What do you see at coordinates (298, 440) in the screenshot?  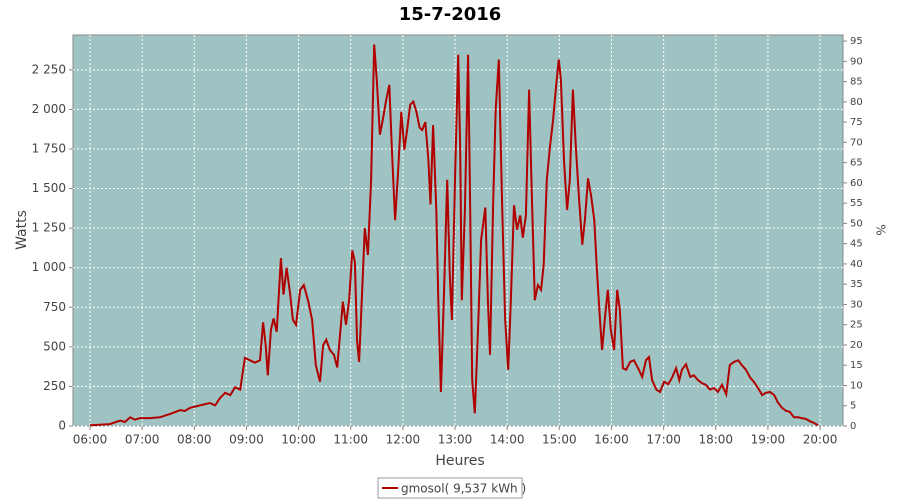 I see `x-tick-label: 10:00` at bounding box center [298, 440].